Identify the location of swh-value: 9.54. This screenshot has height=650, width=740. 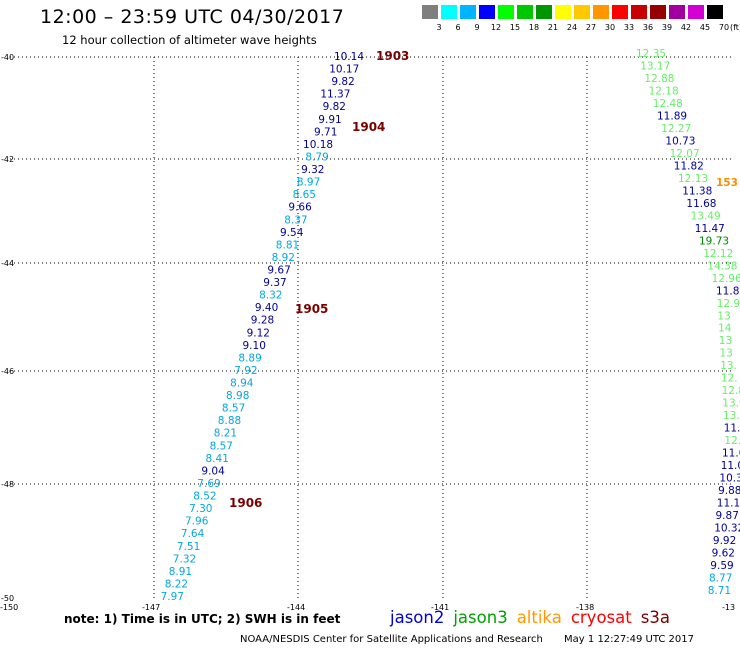
(292, 233).